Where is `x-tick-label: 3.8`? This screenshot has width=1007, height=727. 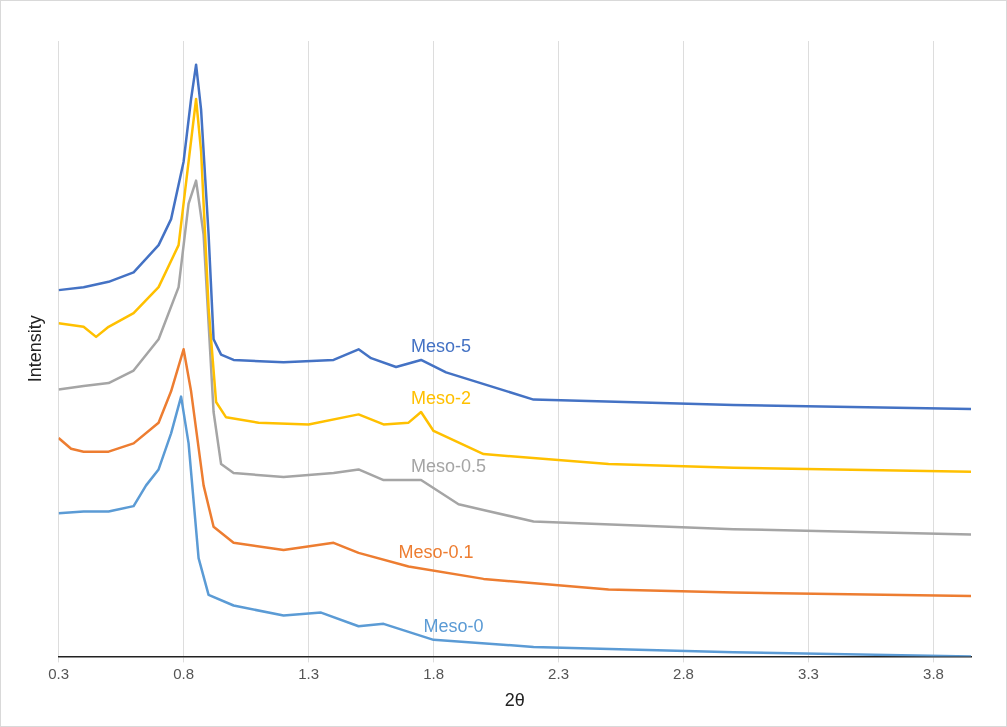 x-tick-label: 3.8 is located at coordinates (933, 673).